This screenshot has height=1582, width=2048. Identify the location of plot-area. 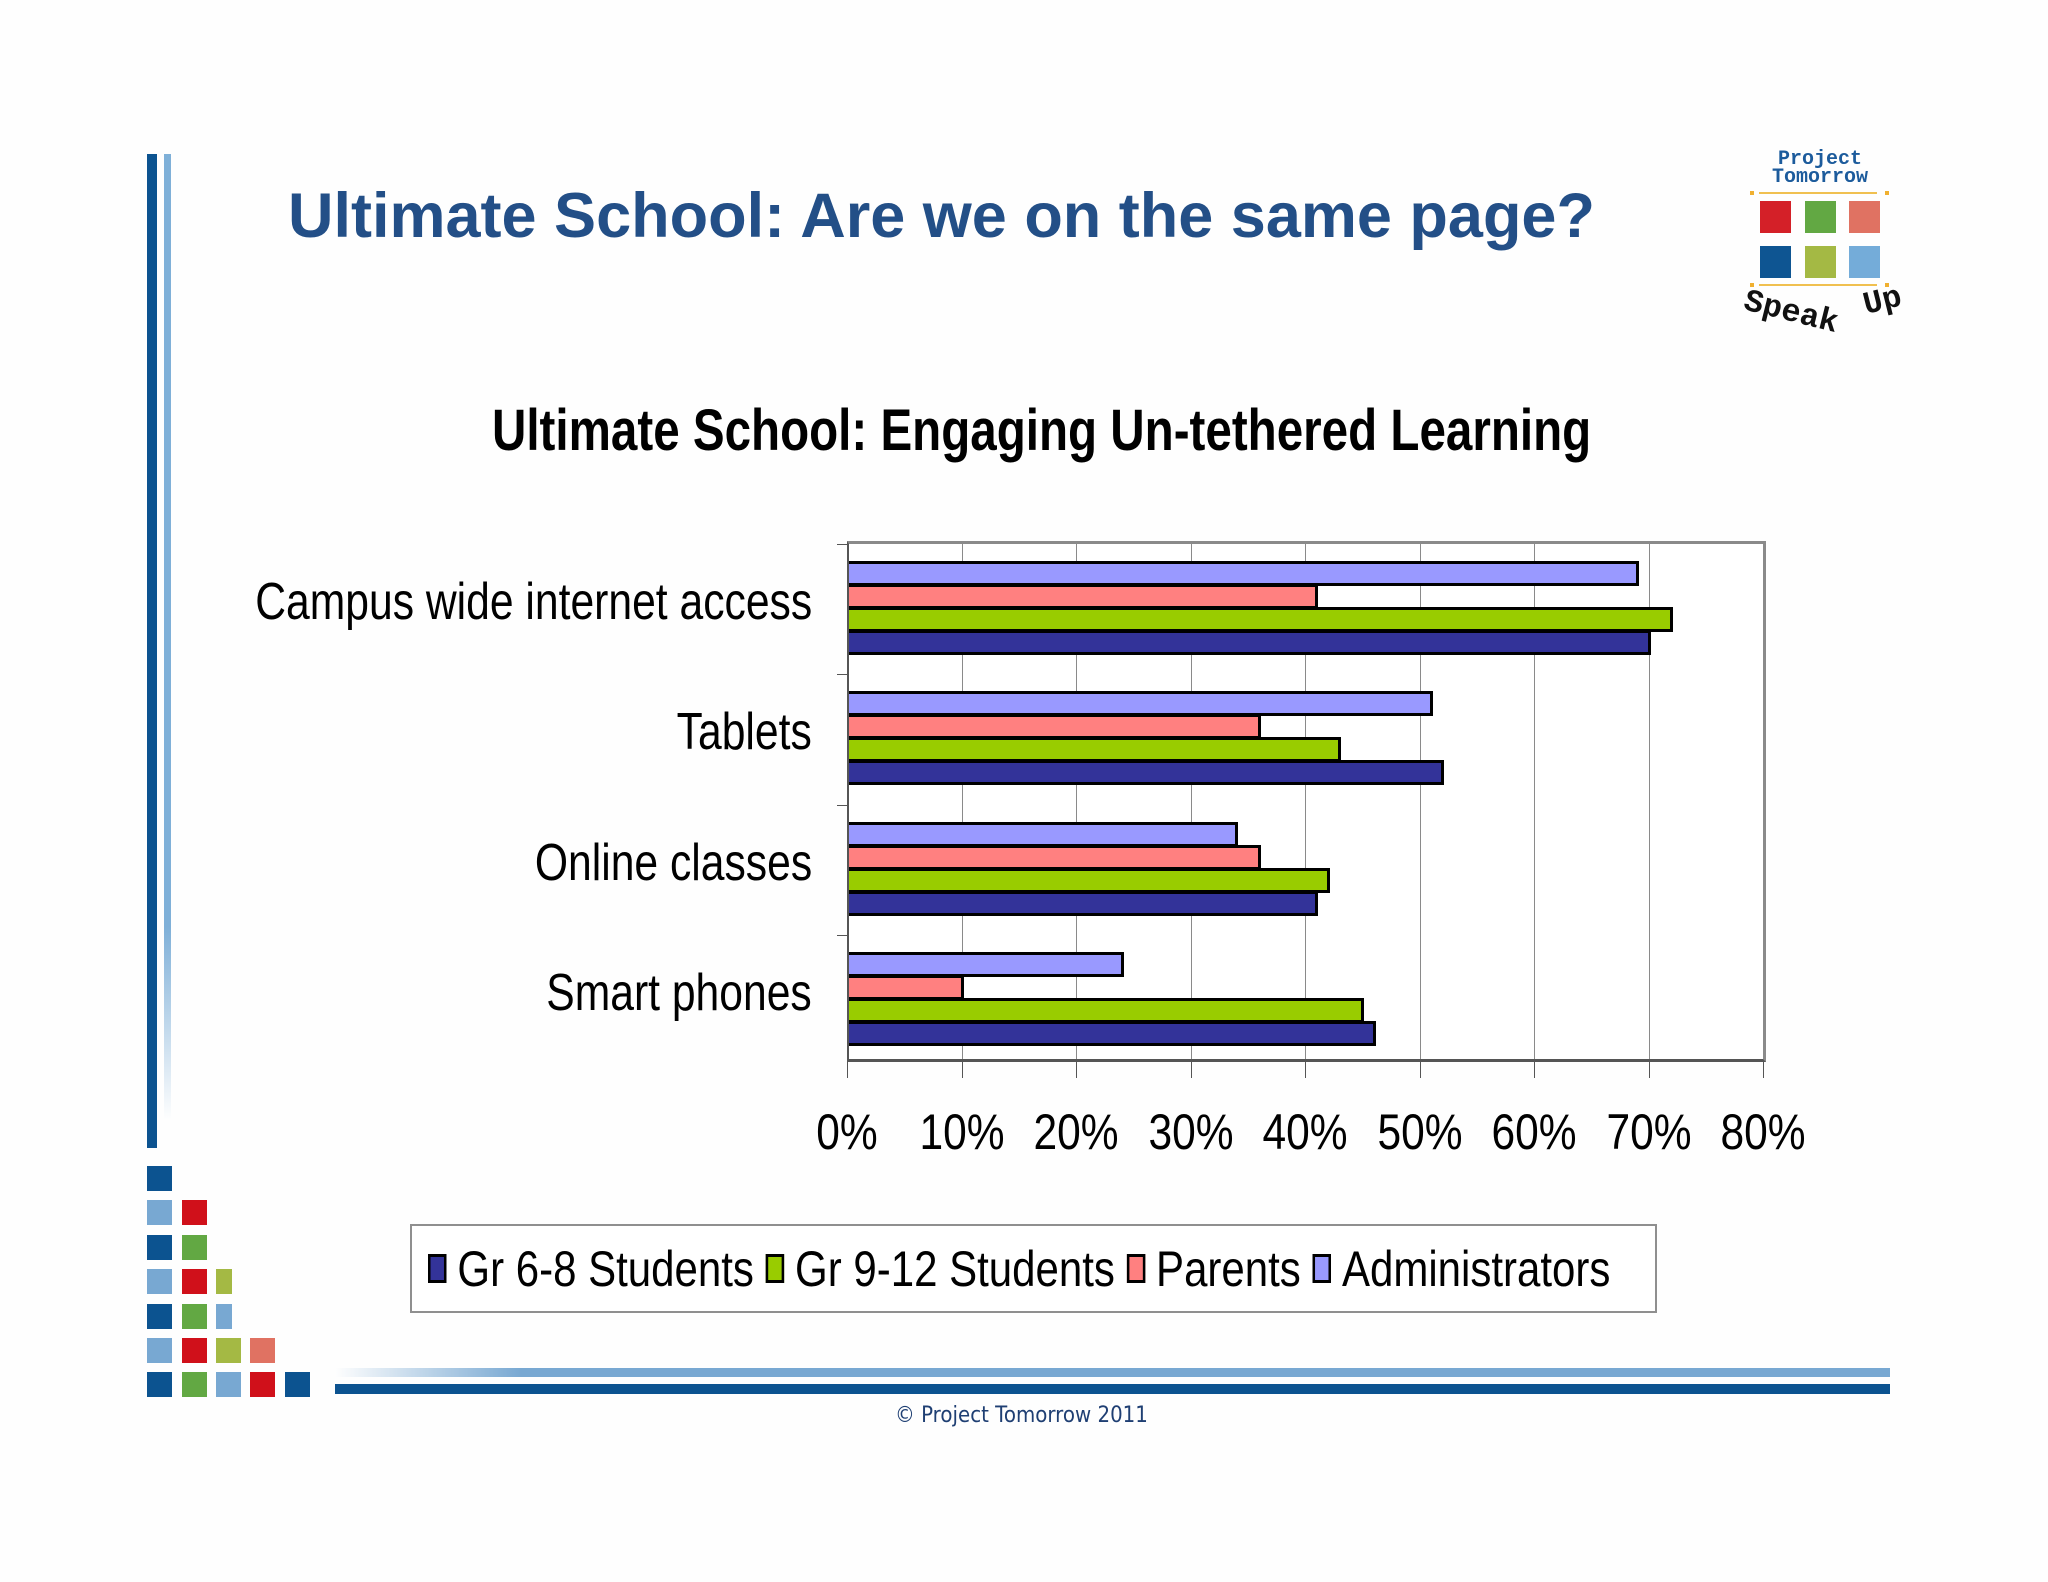
(1301, 801).